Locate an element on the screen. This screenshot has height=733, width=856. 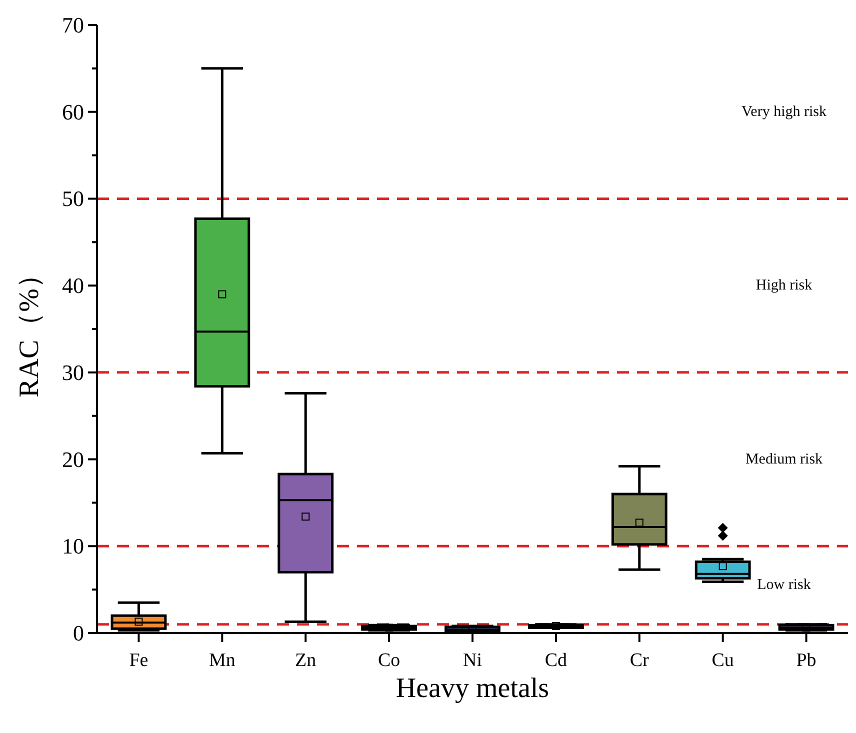
y-tick-label: 10 is located at coordinates (73, 546).